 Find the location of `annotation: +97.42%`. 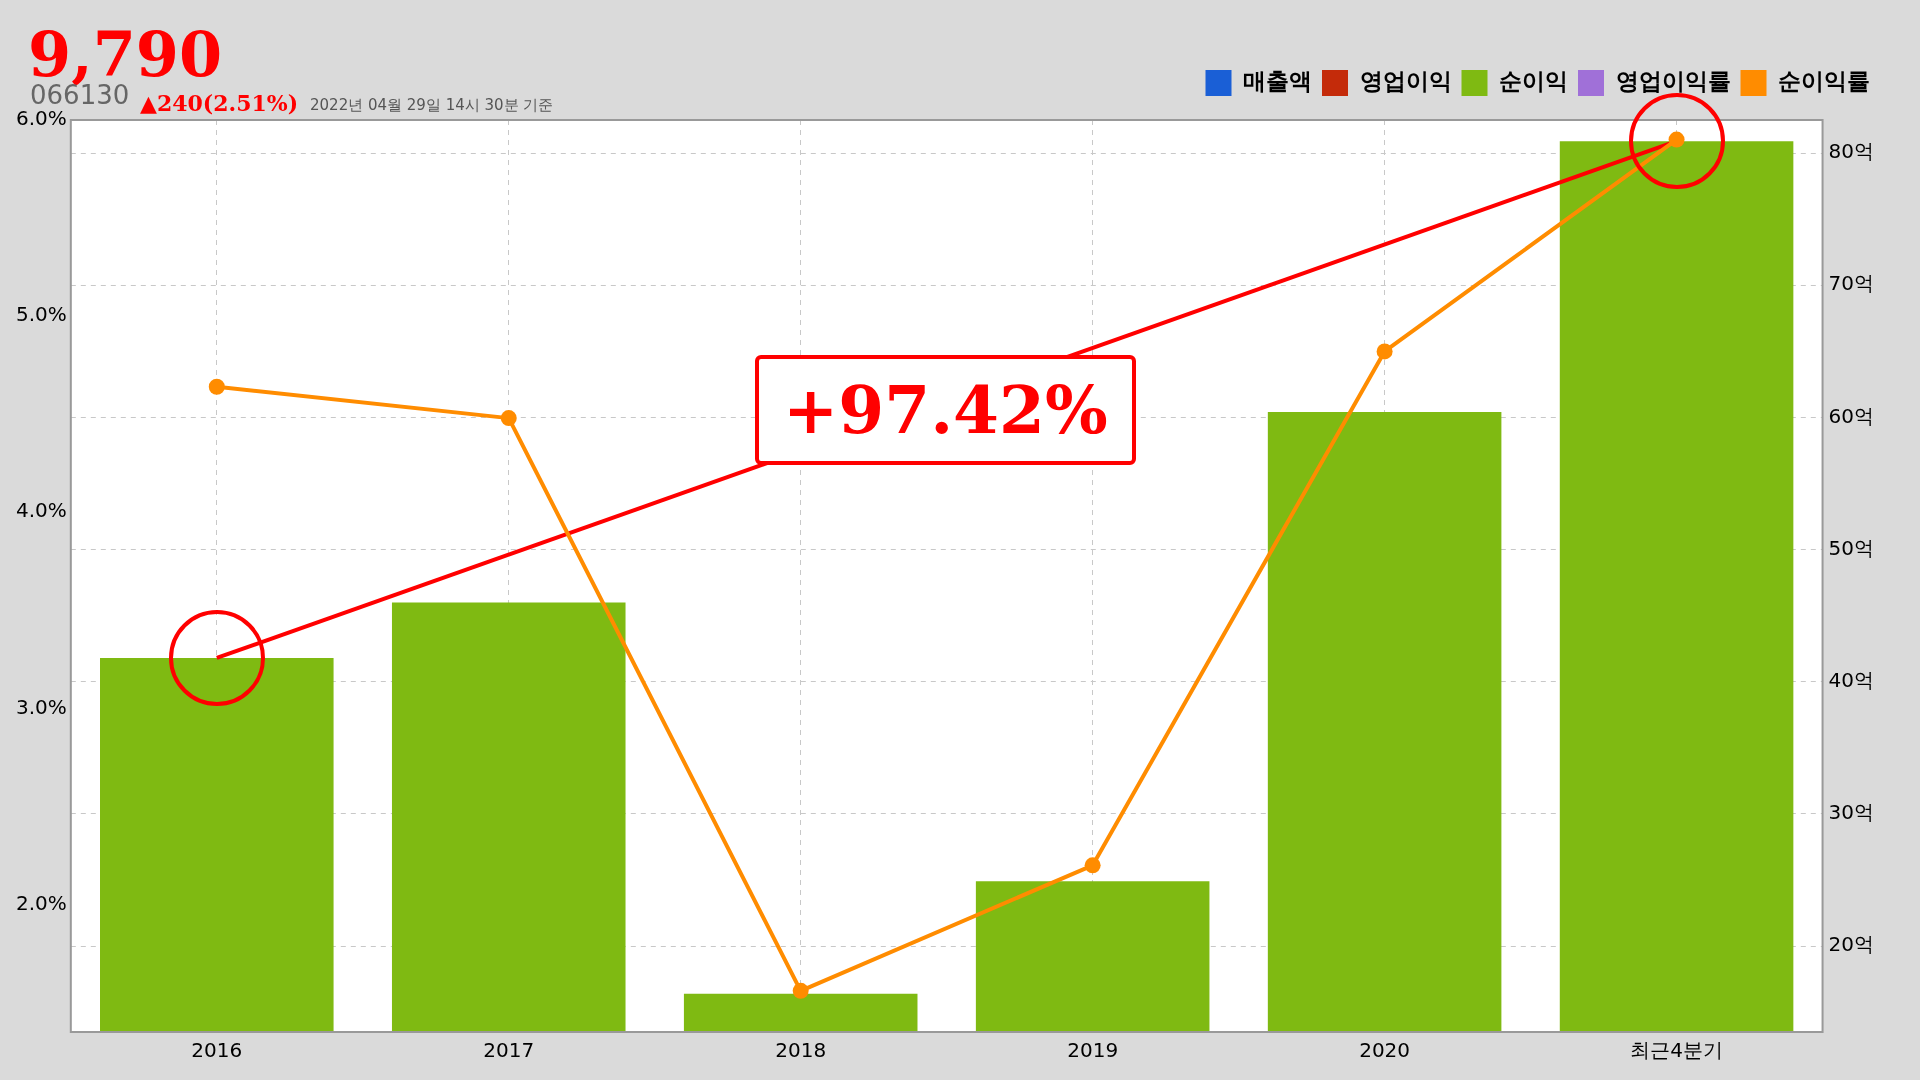

annotation: +97.42% is located at coordinates (945, 410).